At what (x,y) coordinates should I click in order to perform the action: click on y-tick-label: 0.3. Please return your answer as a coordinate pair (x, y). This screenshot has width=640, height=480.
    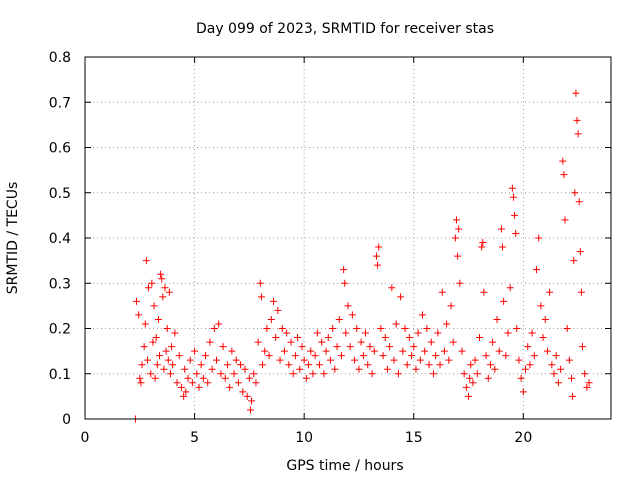
    Looking at the image, I should click on (60, 284).